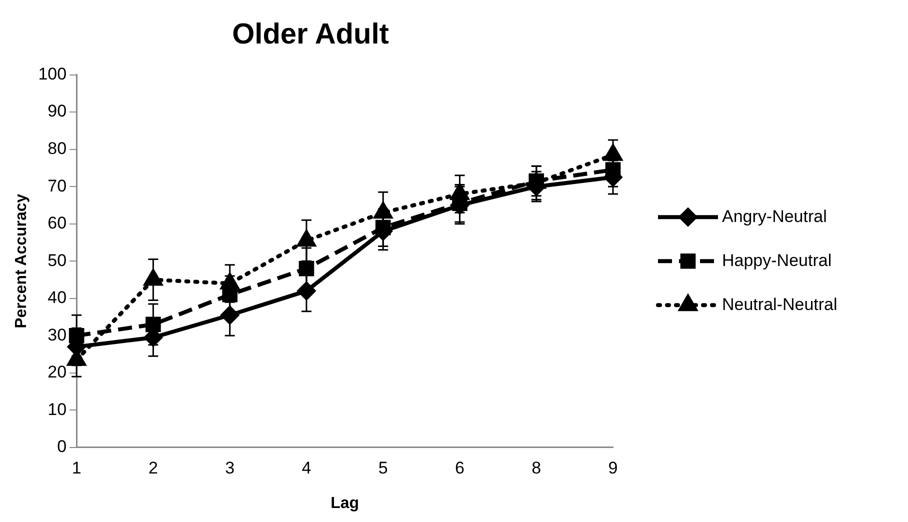 The height and width of the screenshot is (522, 908). What do you see at coordinates (459, 468) in the screenshot?
I see `x-tick-label: 6` at bounding box center [459, 468].